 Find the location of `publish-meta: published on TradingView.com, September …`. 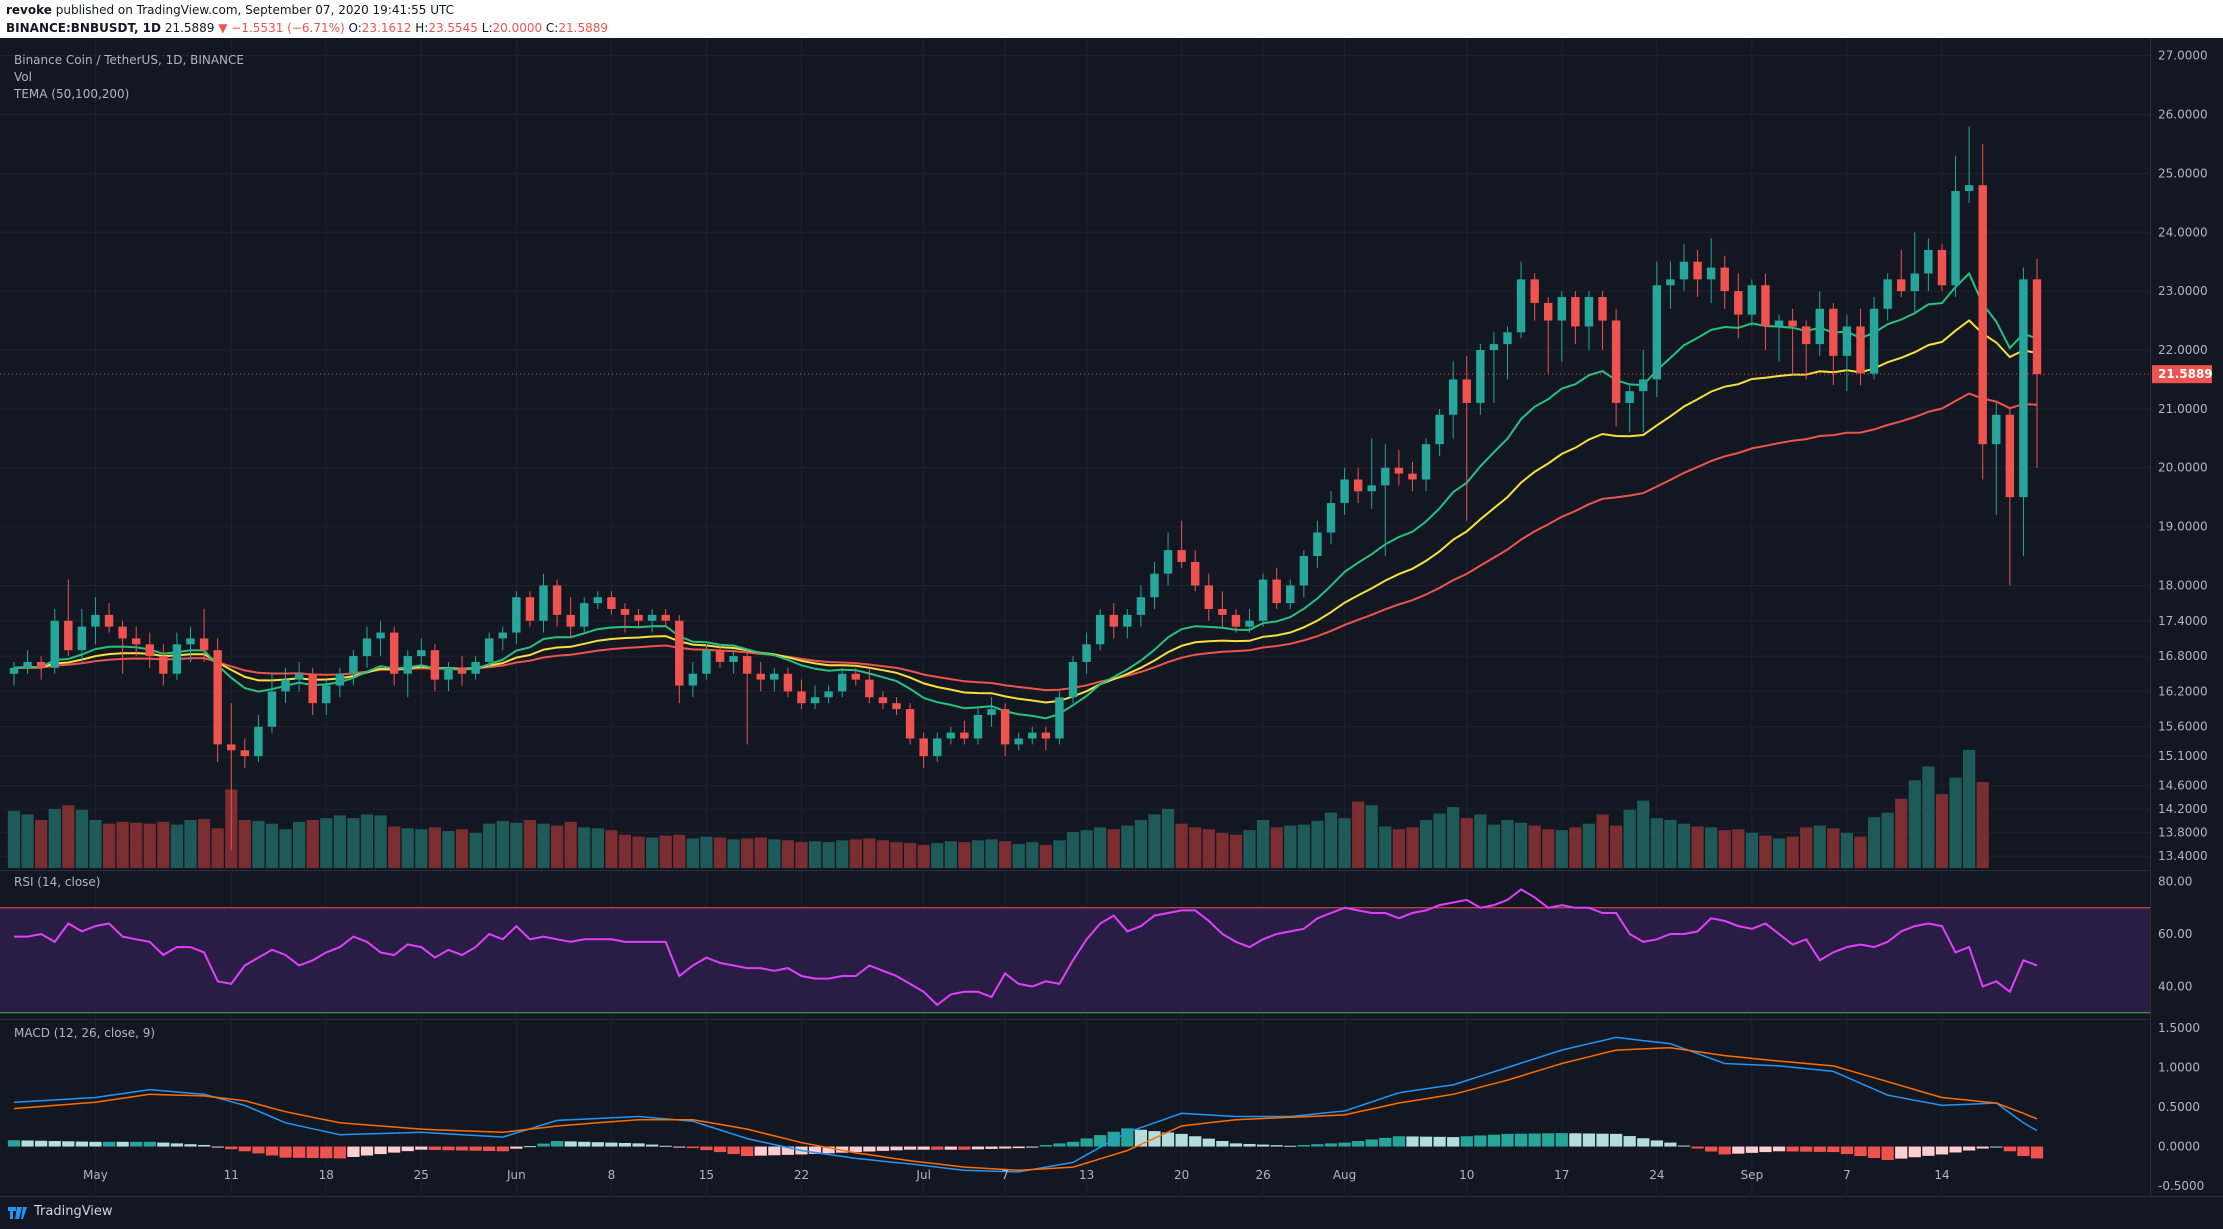

publish-meta: published on TradingView.com, September … is located at coordinates (253, 10).